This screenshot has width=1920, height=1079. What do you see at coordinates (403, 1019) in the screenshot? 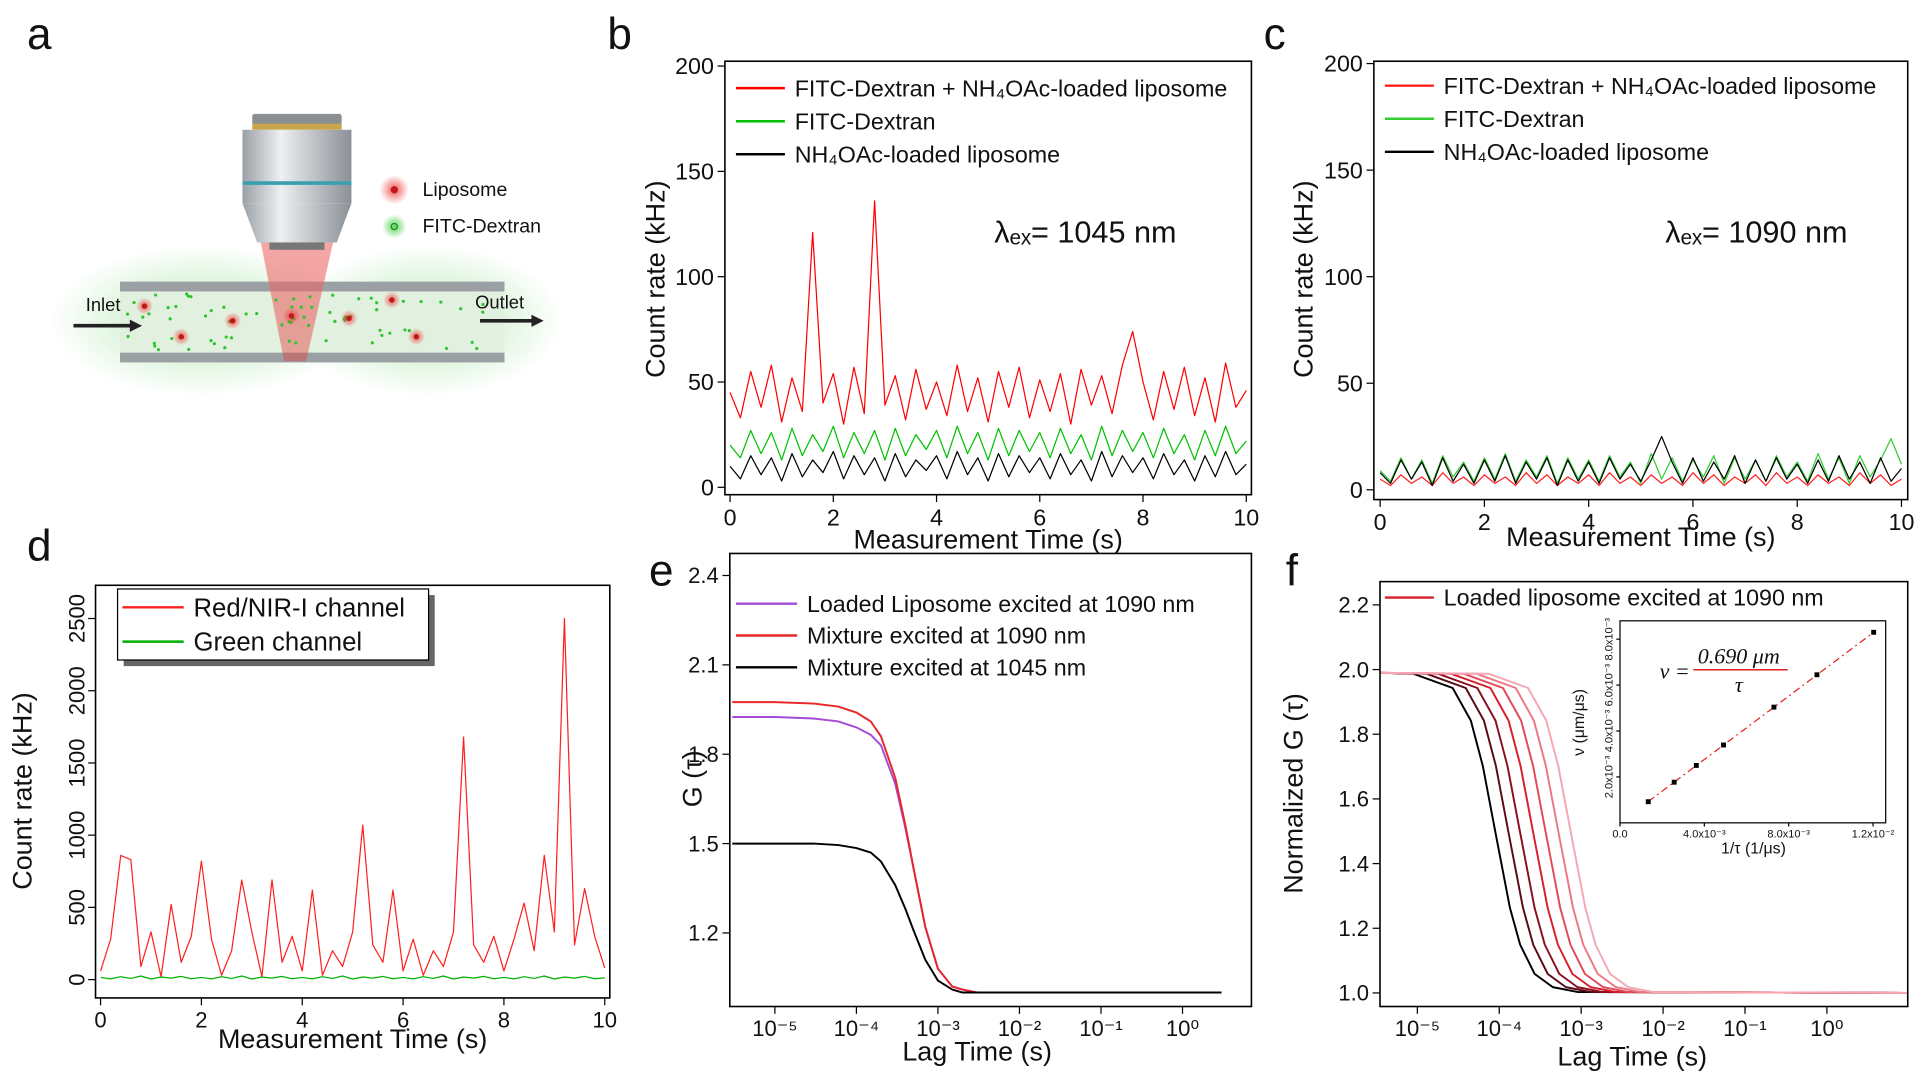
I see `x-tick-label: 6` at bounding box center [403, 1019].